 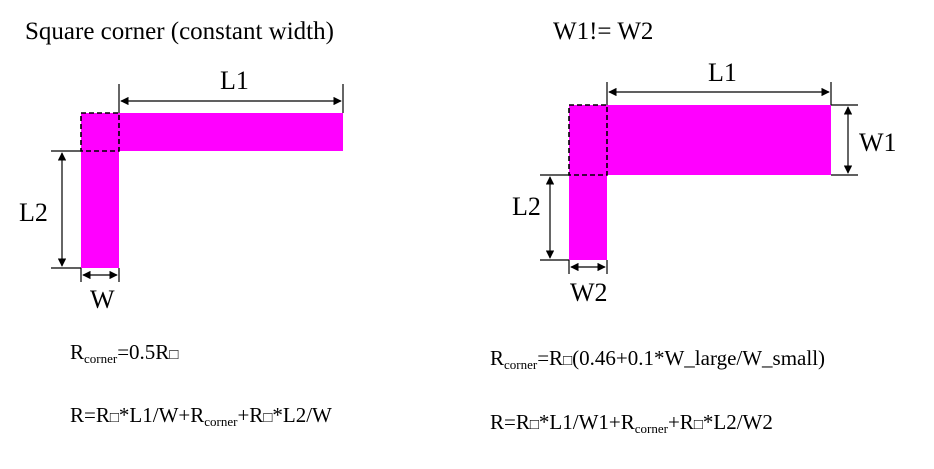 What do you see at coordinates (878, 142) in the screenshot?
I see `right-label-w1: W1` at bounding box center [878, 142].